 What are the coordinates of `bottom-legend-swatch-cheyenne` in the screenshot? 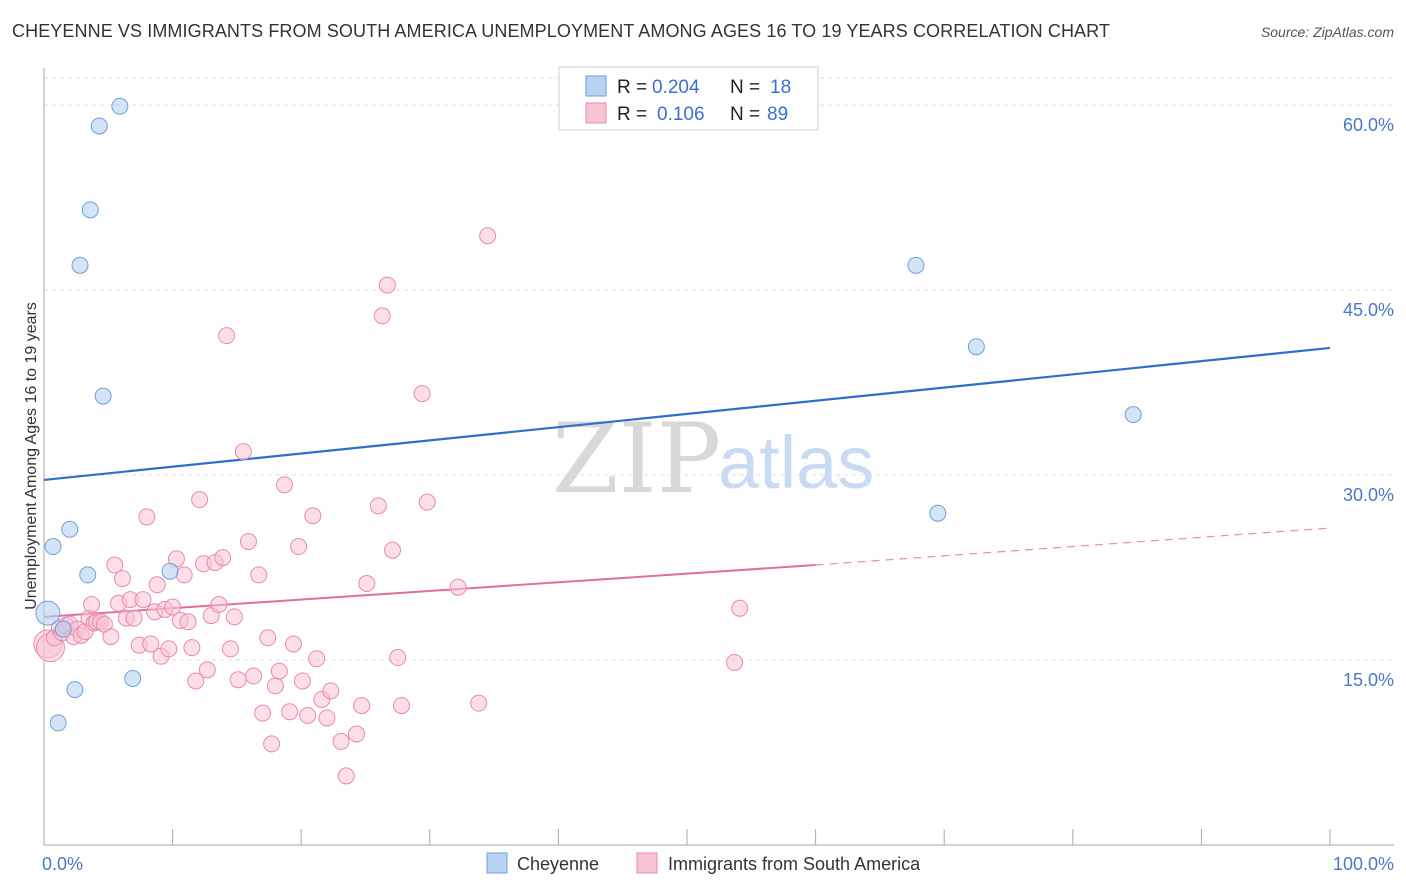 It's located at (497, 863).